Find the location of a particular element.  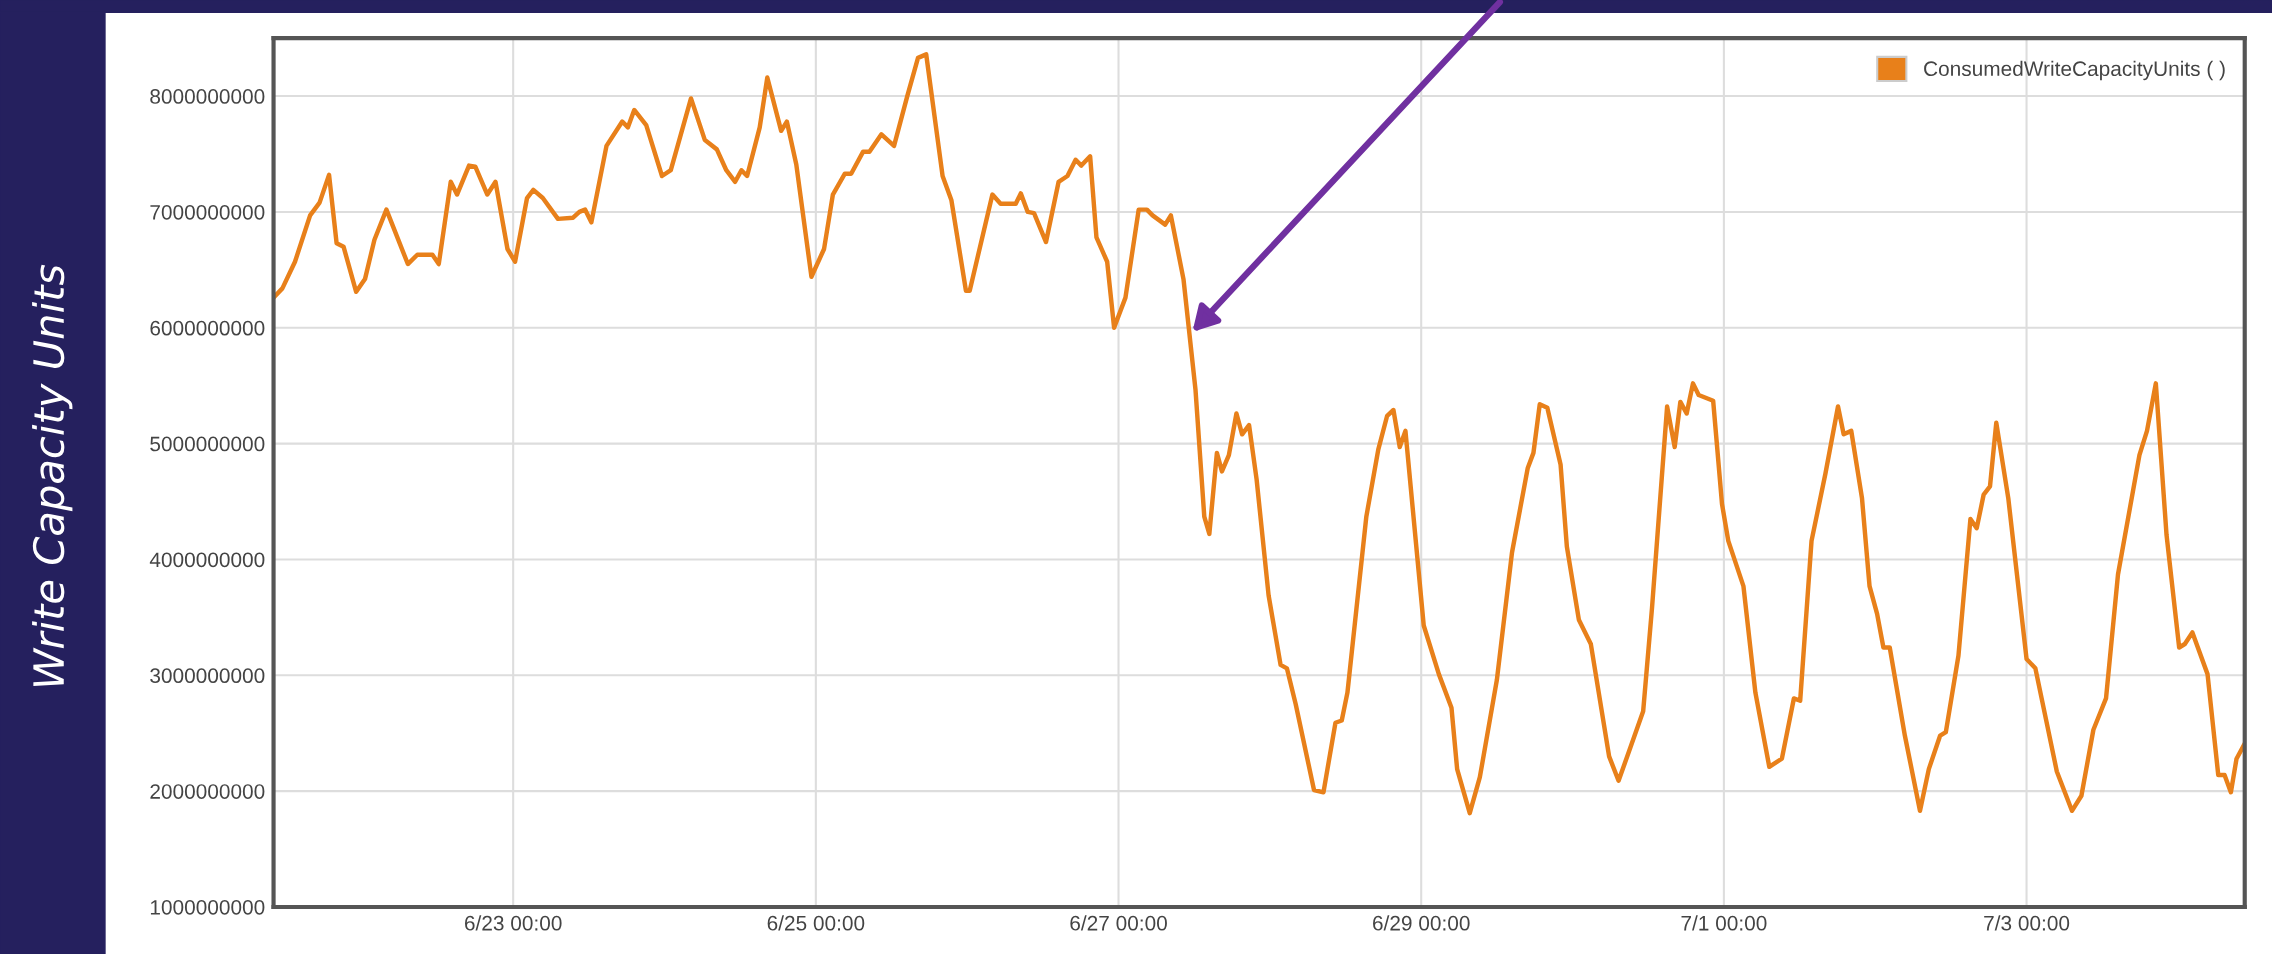

x-tick-label: 7/1 00:00 is located at coordinates (1724, 923).